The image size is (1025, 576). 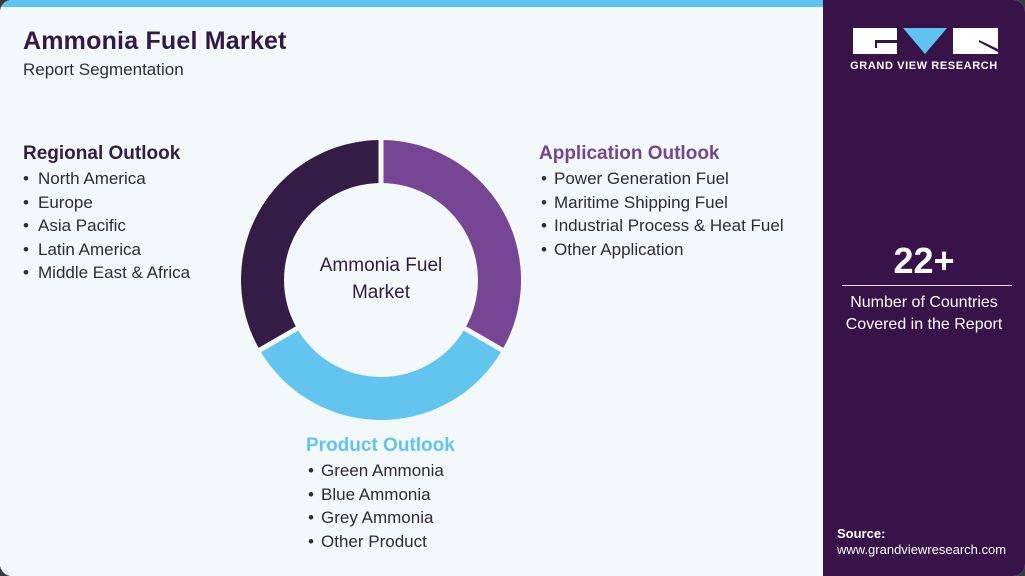 I want to click on list-item: • Maritime Shipping Fuel, so click(x=662, y=203).